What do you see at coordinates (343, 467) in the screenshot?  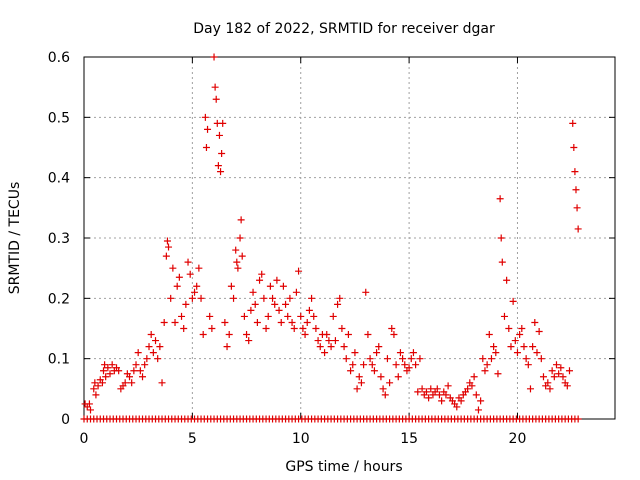 I see `x-axis-label: GPS time / hours` at bounding box center [343, 467].